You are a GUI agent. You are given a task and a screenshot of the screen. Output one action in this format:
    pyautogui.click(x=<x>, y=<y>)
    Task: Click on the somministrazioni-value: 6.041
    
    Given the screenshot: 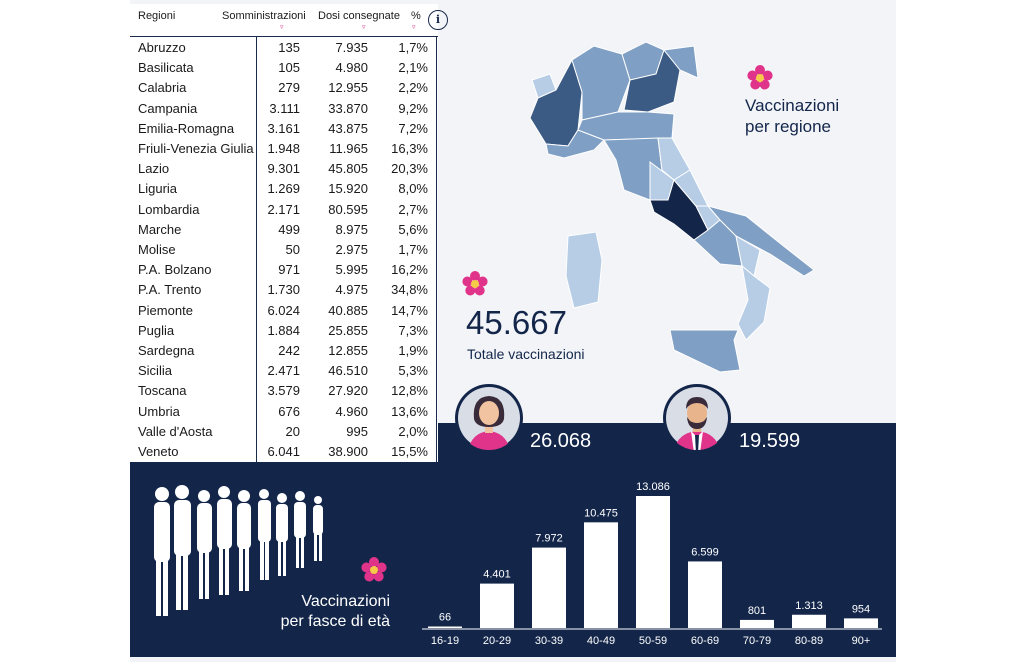 What is the action you would take?
    pyautogui.click(x=283, y=451)
    